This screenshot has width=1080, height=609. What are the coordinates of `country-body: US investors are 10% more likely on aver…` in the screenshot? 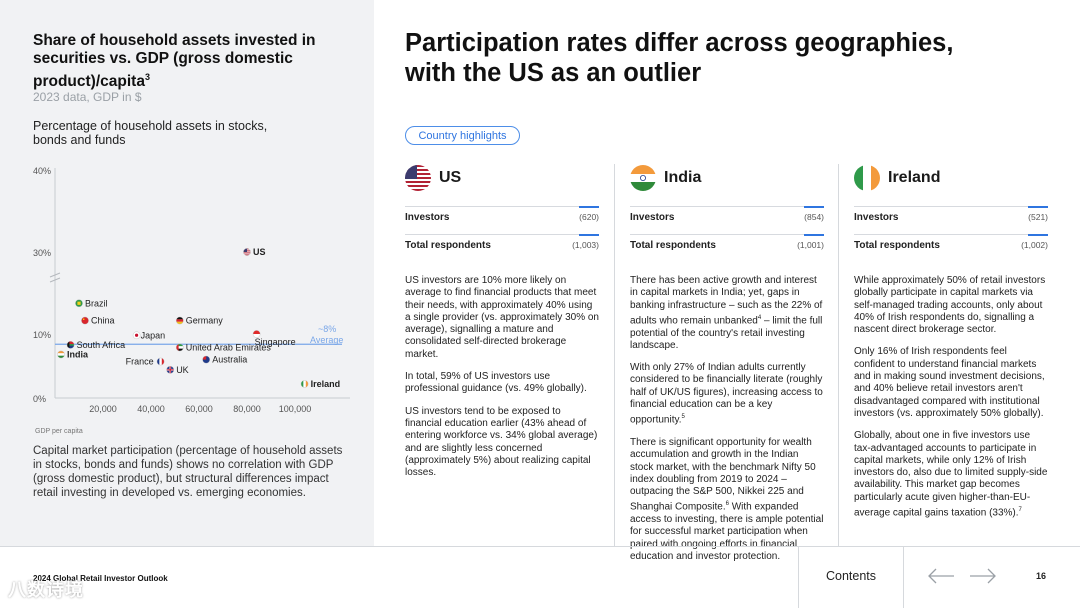 It's located at (502, 377).